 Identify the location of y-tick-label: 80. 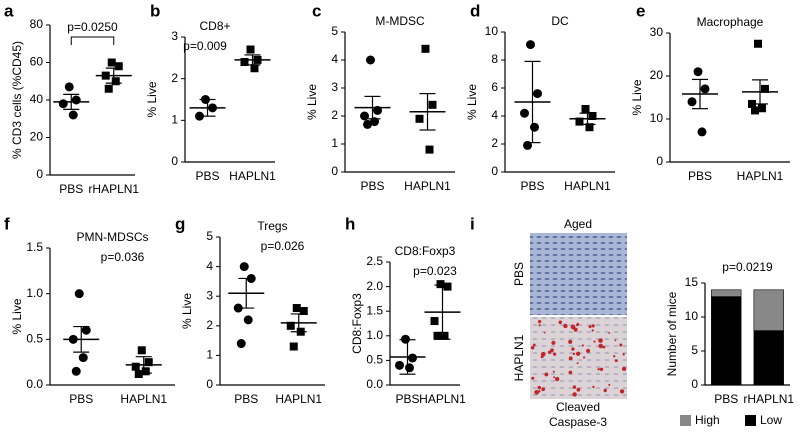
(37, 24).